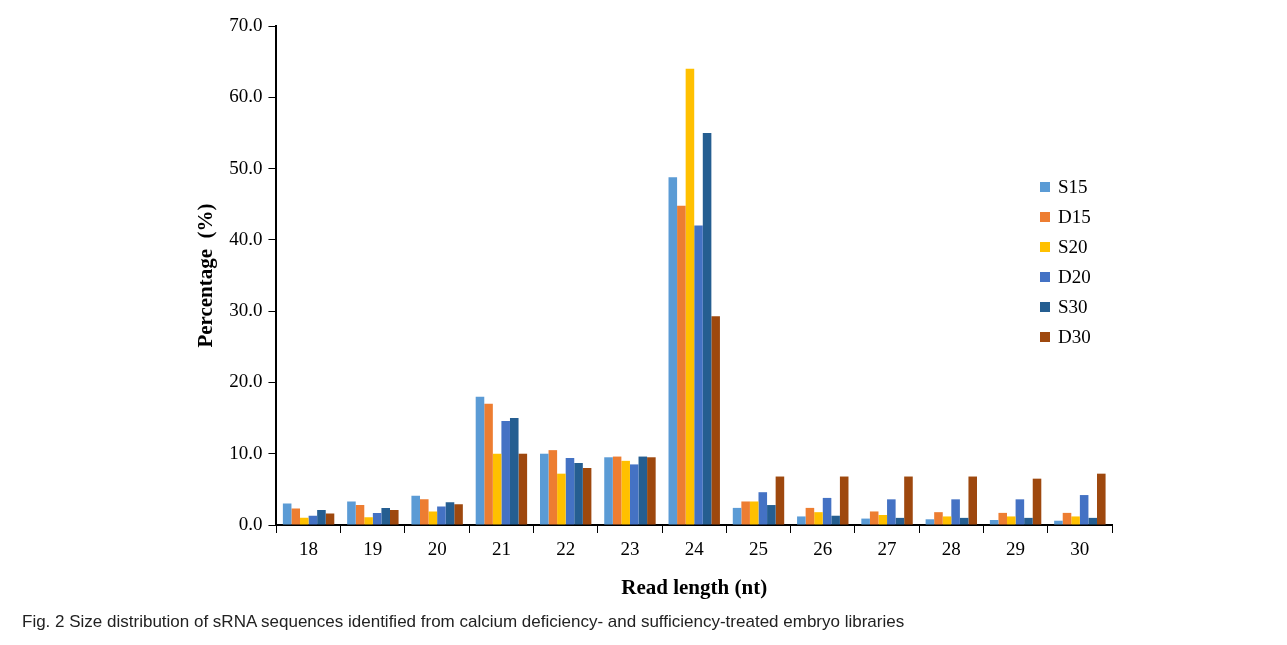  What do you see at coordinates (246, 381) in the screenshot?
I see `y-tick-label: 20.0` at bounding box center [246, 381].